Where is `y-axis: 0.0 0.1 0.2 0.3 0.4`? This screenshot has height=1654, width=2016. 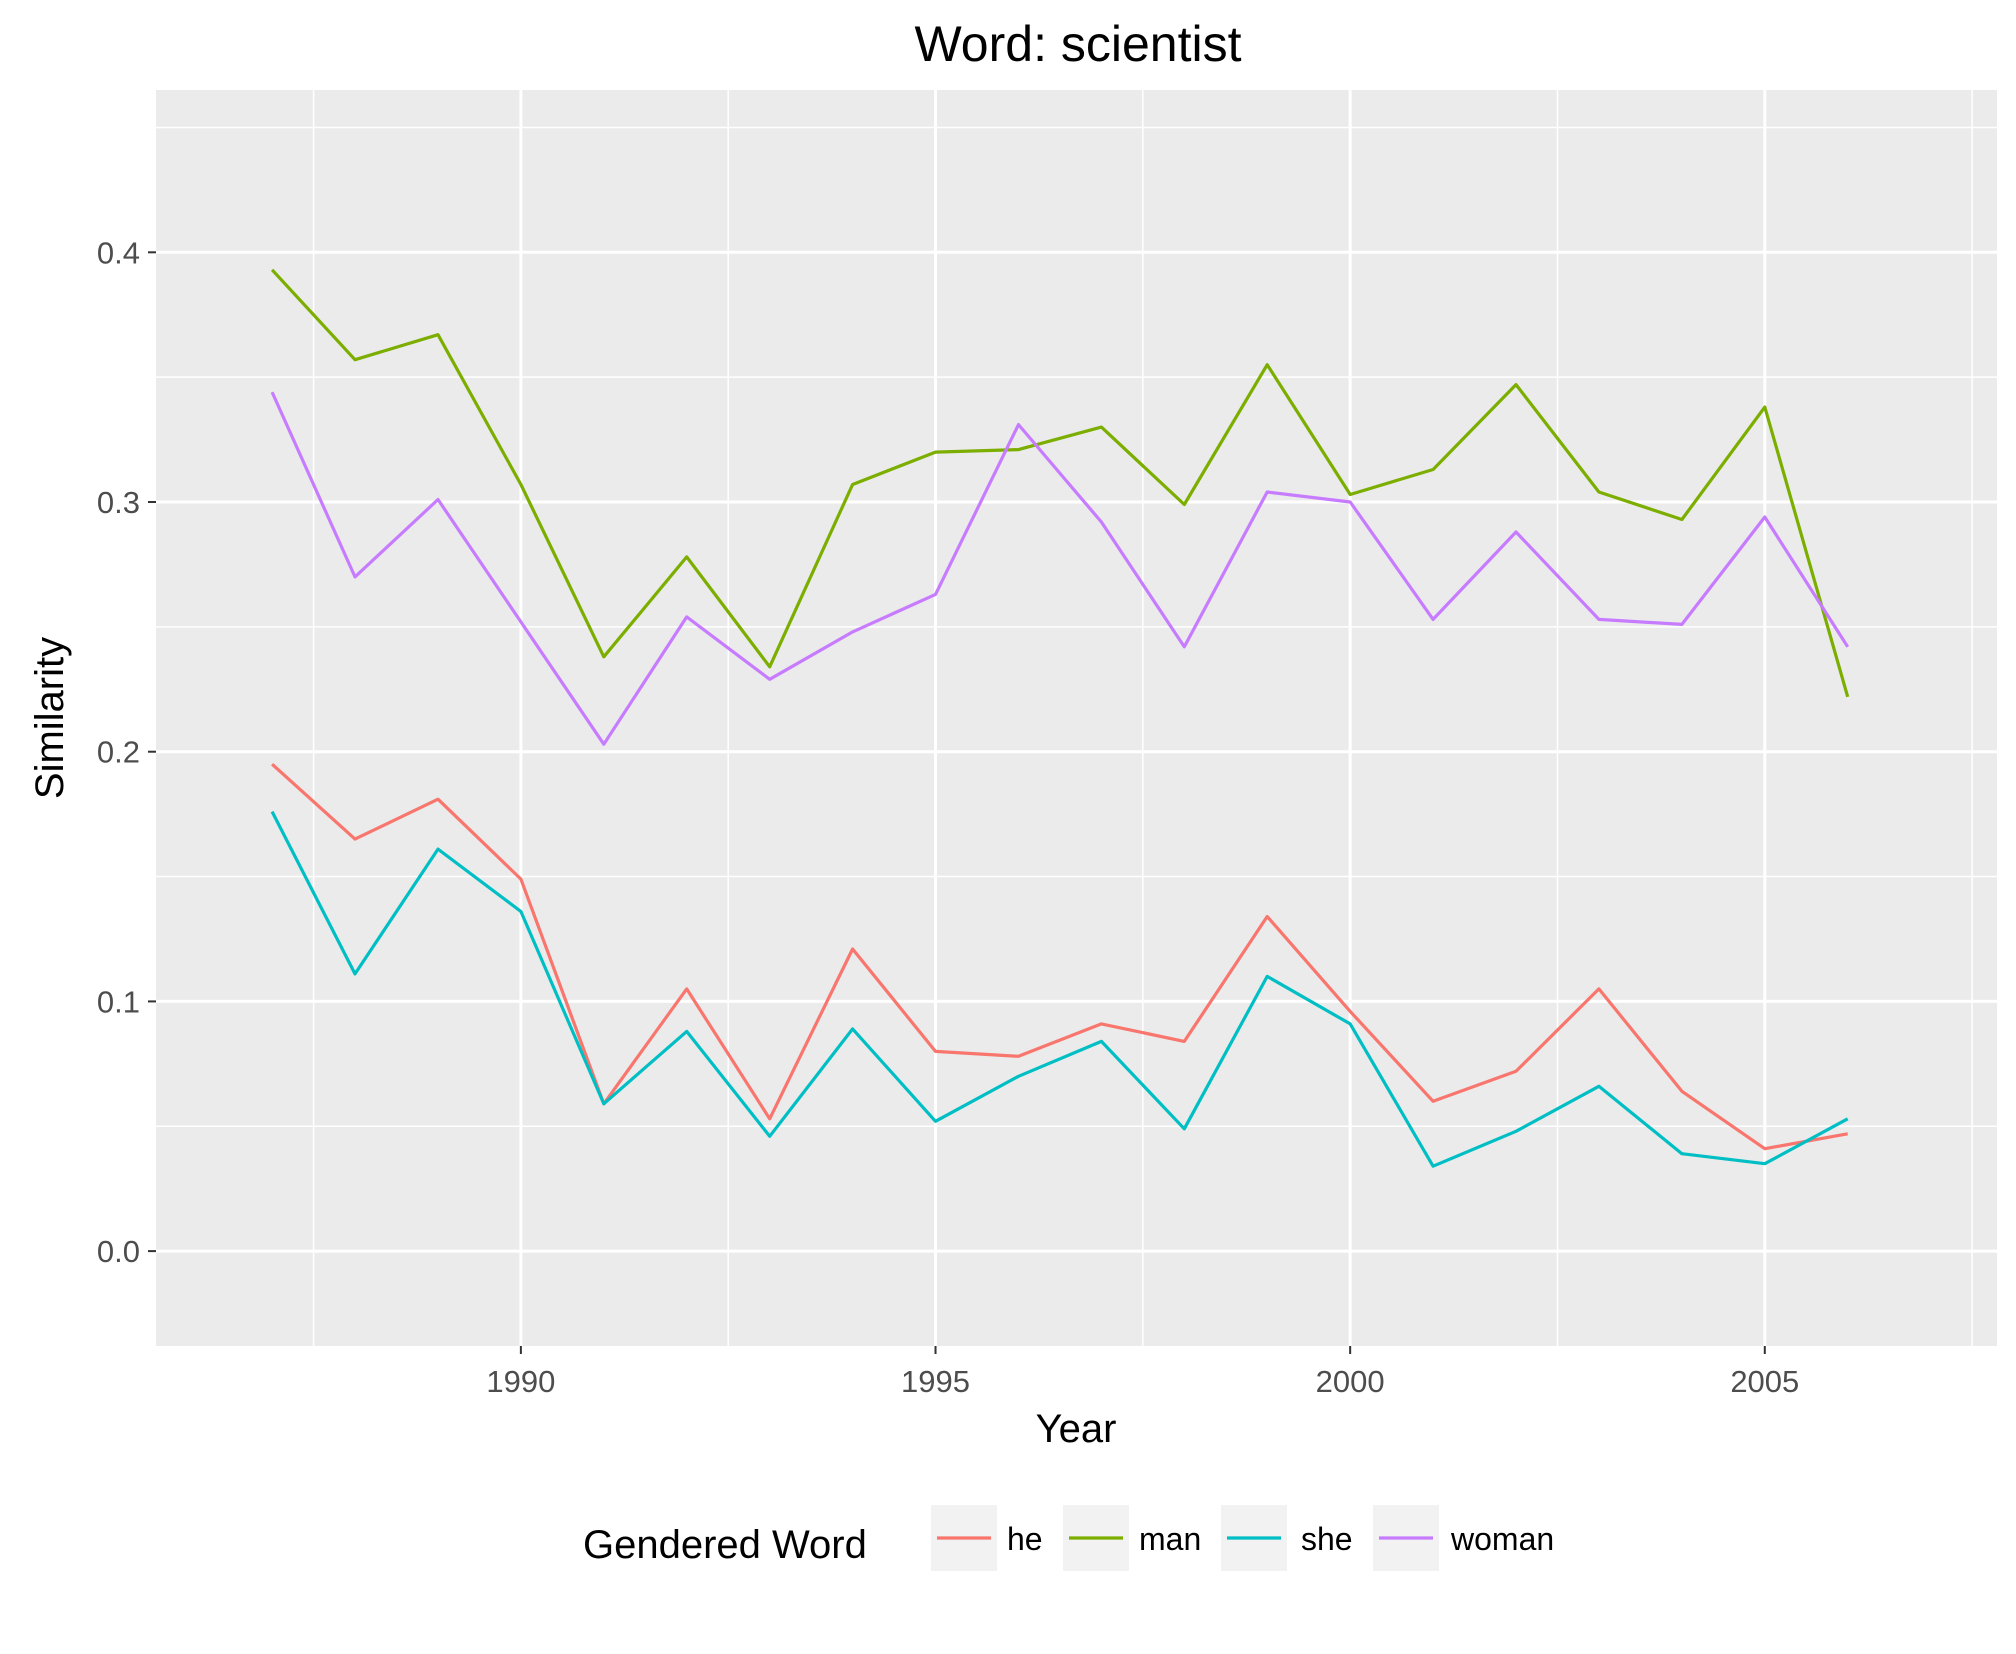 y-axis: 0.0 0.1 0.2 0.3 0.4 is located at coordinates (126, 752).